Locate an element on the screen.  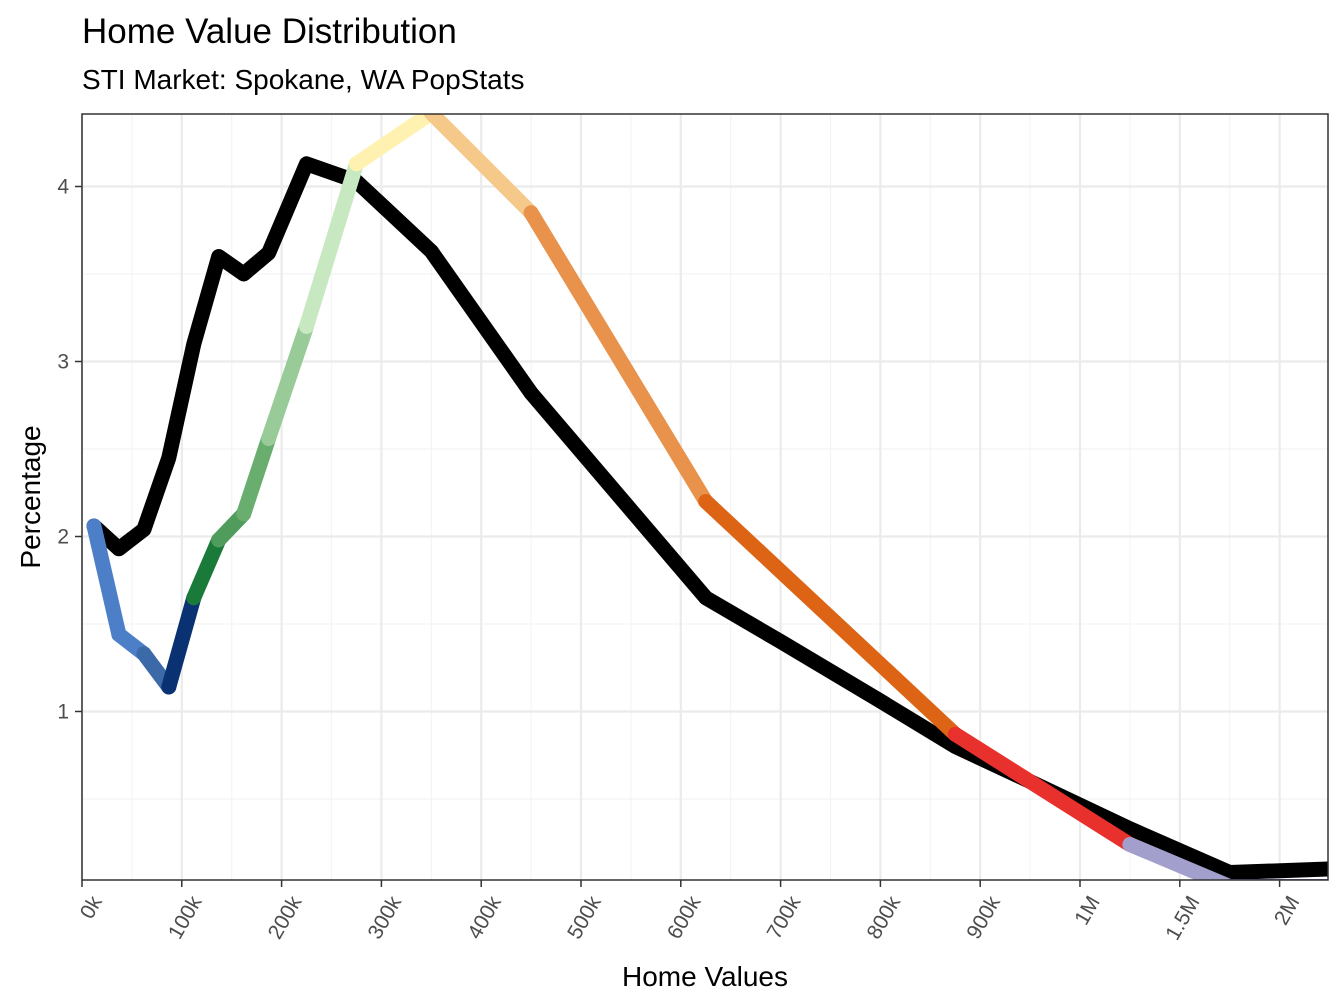
chart-title: Home Value Distribution is located at coordinates (269, 31).